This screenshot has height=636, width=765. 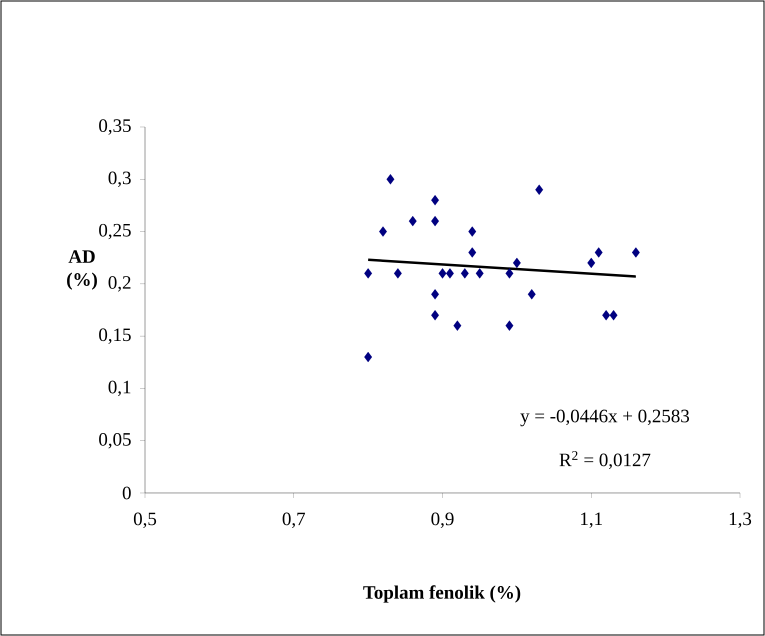 I want to click on y-tick-label: 0, so click(x=126, y=493).